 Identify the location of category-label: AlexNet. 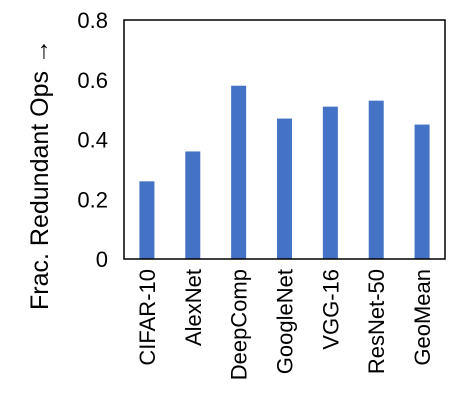
(193, 307).